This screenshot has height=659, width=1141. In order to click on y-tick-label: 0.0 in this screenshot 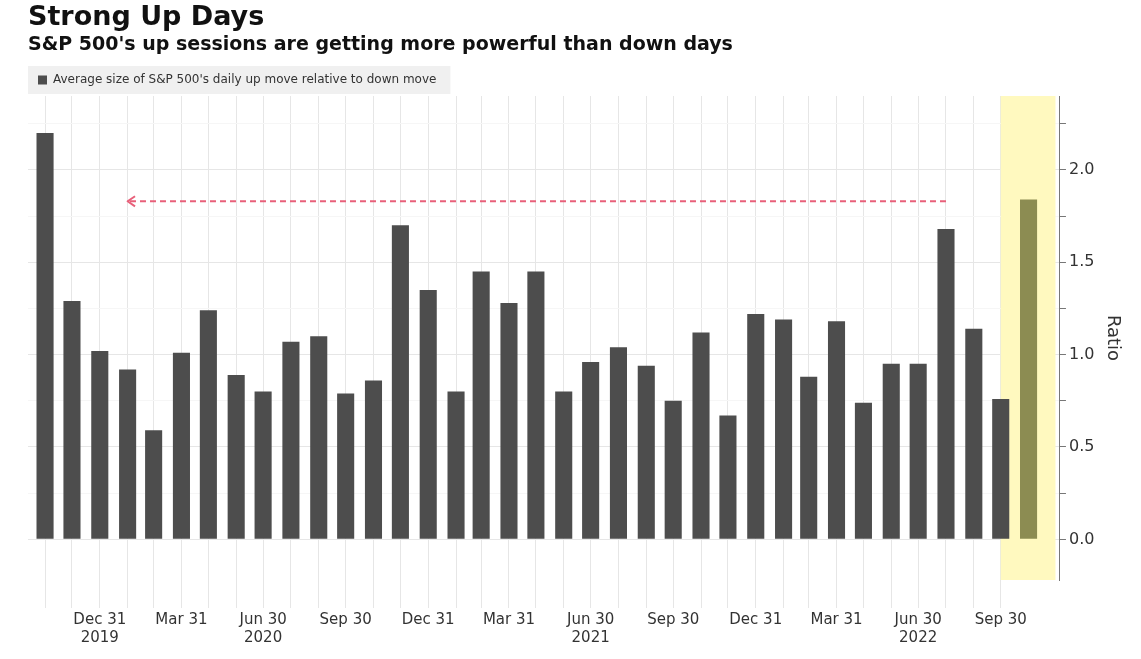, I will do `click(1081, 538)`.